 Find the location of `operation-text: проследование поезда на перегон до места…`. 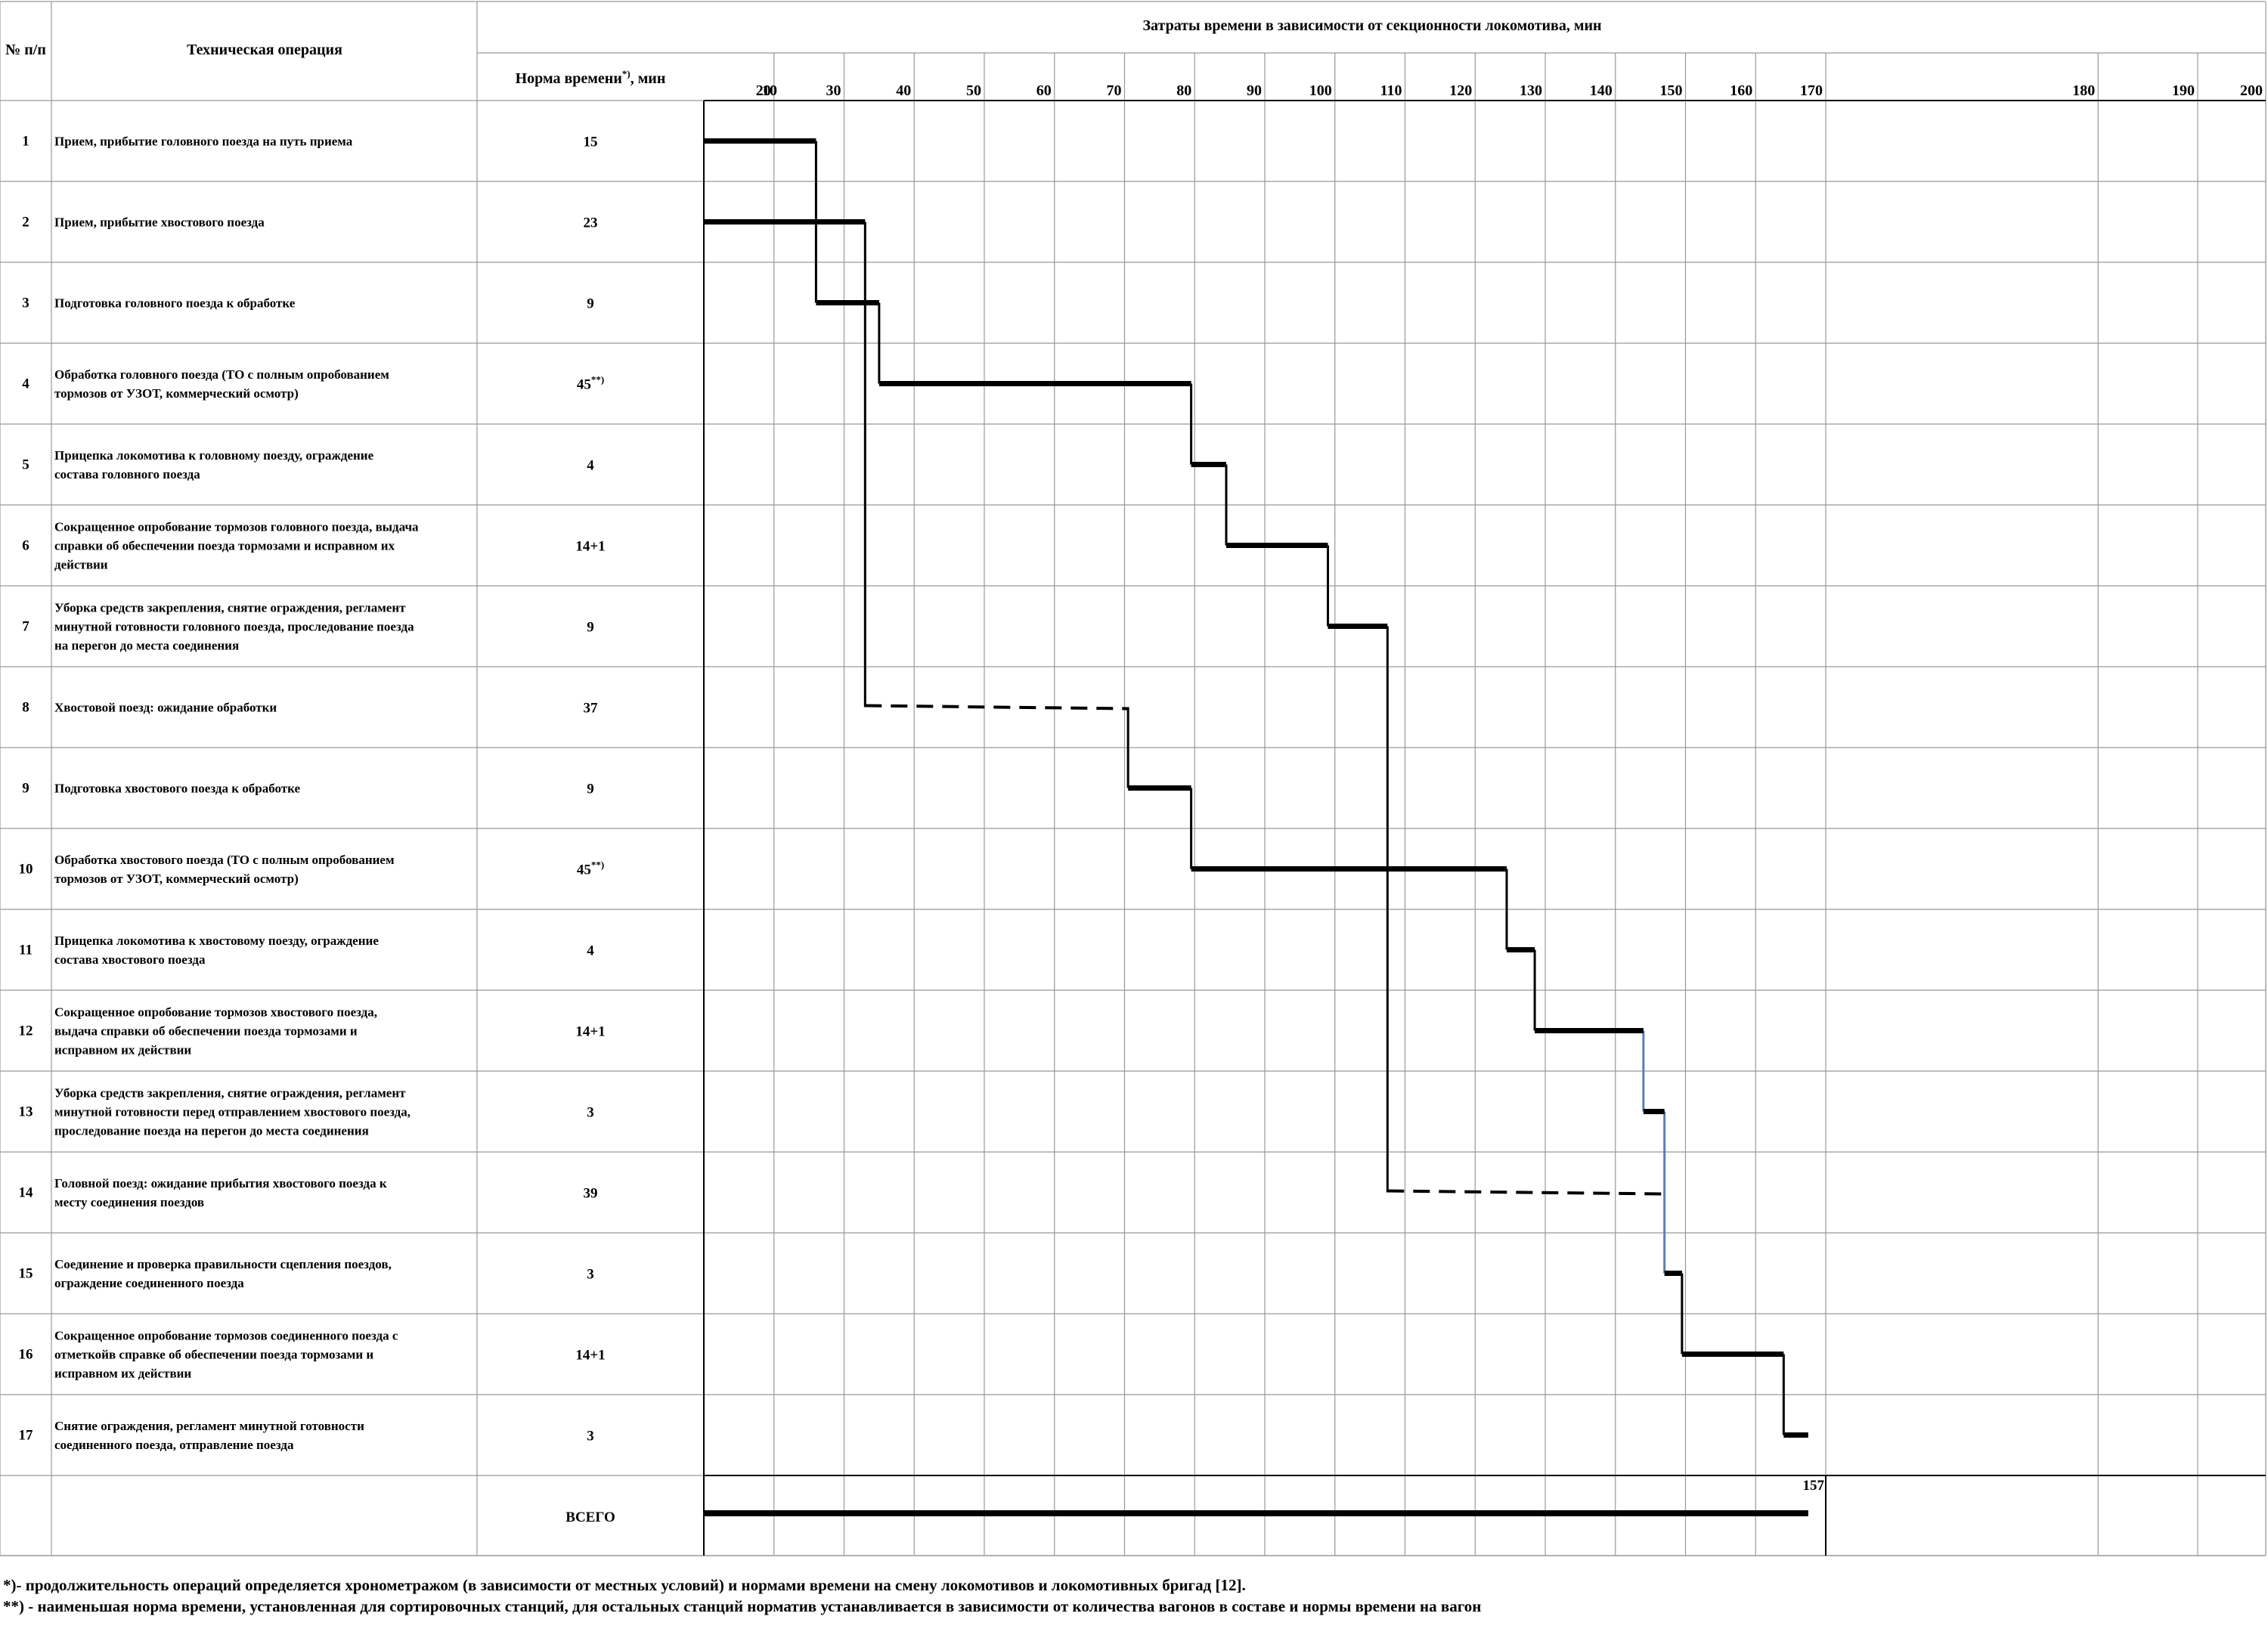

operation-text: проследование поезда на перегон до места… is located at coordinates (211, 1131).